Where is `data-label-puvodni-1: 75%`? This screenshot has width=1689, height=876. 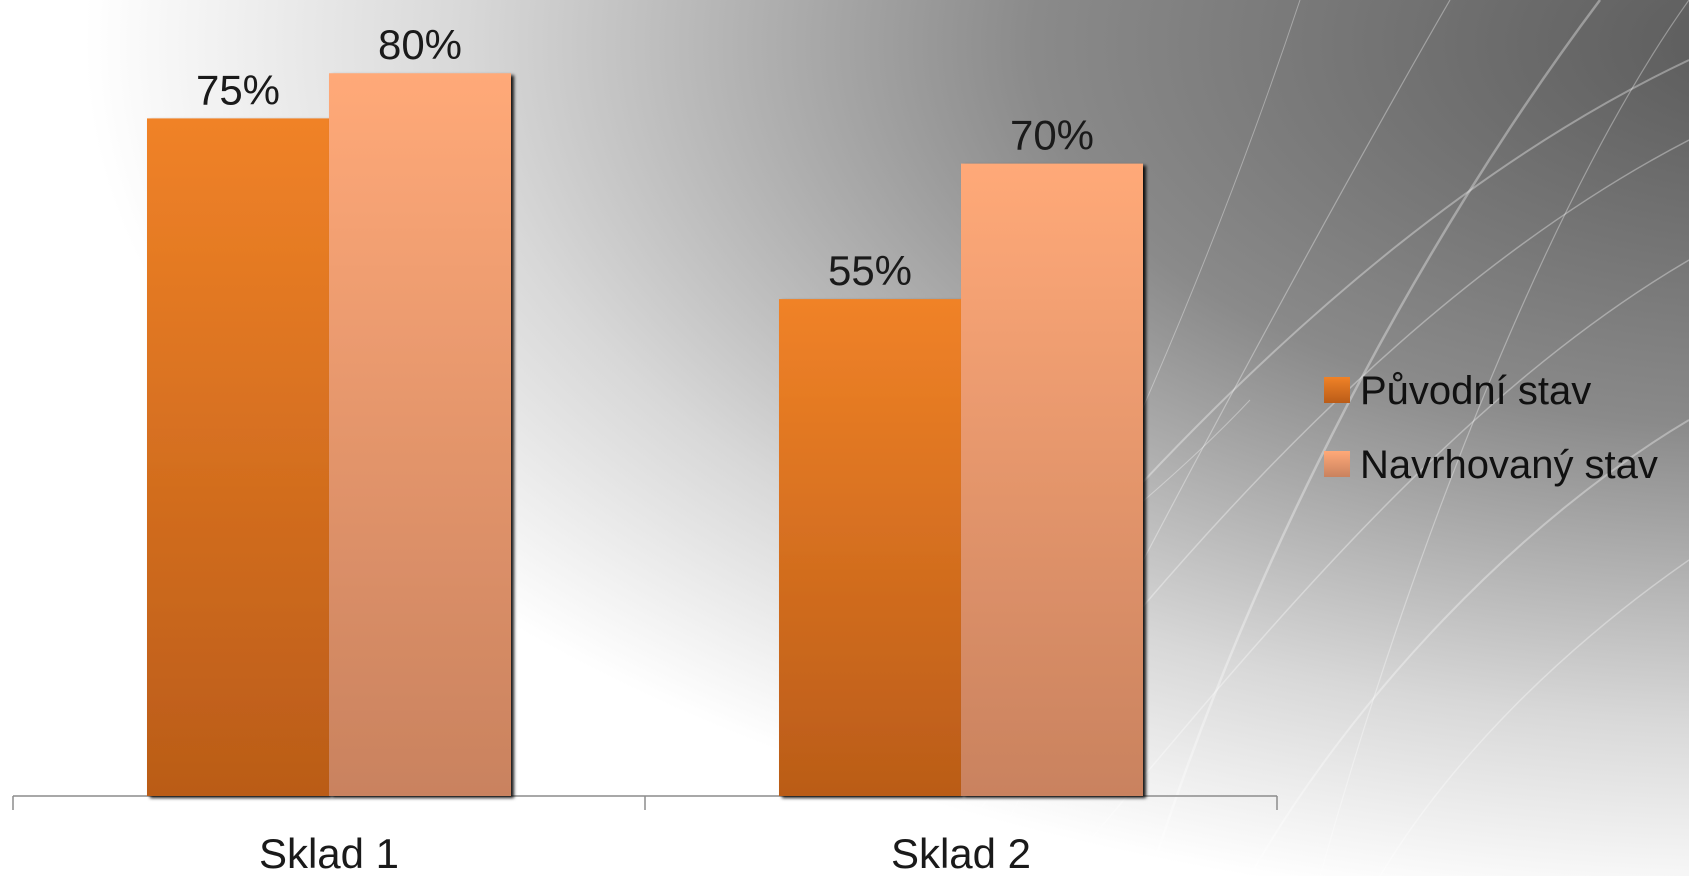 data-label-puvodni-1: 75% is located at coordinates (238, 89).